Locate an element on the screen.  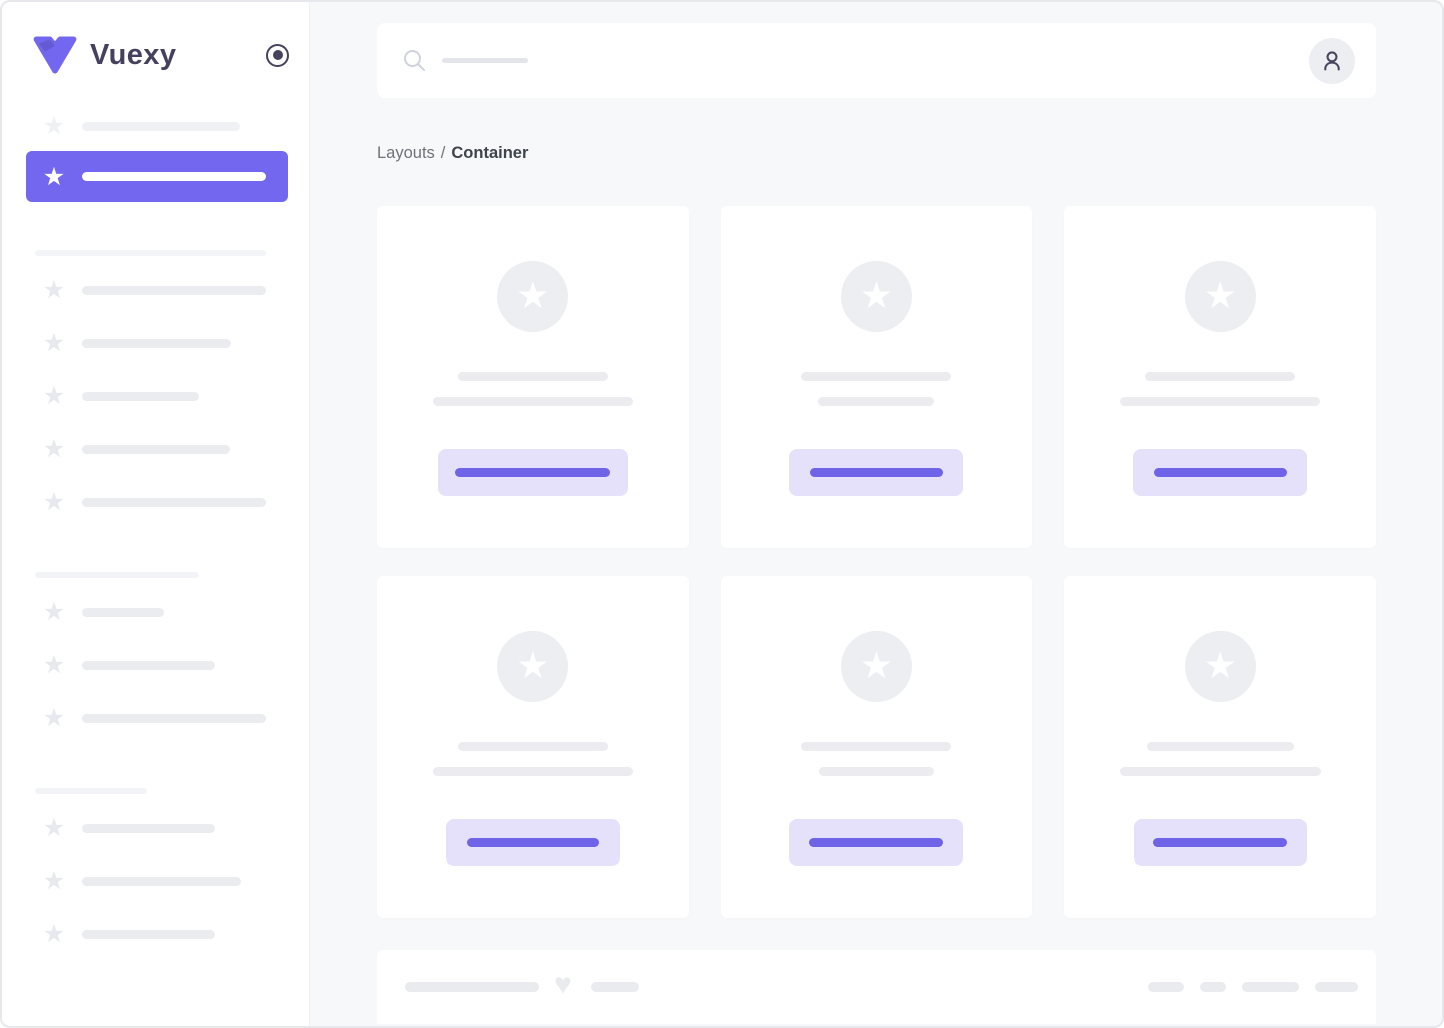
radio-pin-icon is located at coordinates (277, 55).